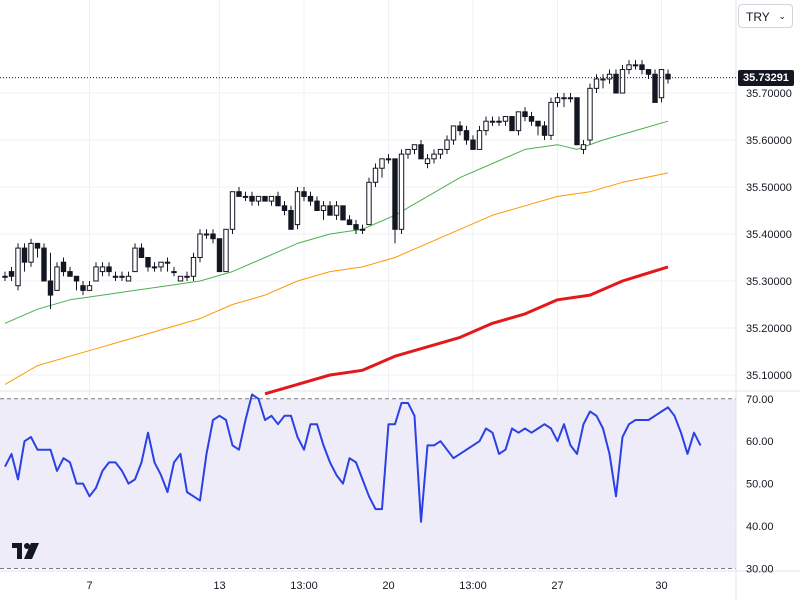  Describe the element at coordinates (25, 551) in the screenshot. I see `tradingview-logo-icon` at that location.